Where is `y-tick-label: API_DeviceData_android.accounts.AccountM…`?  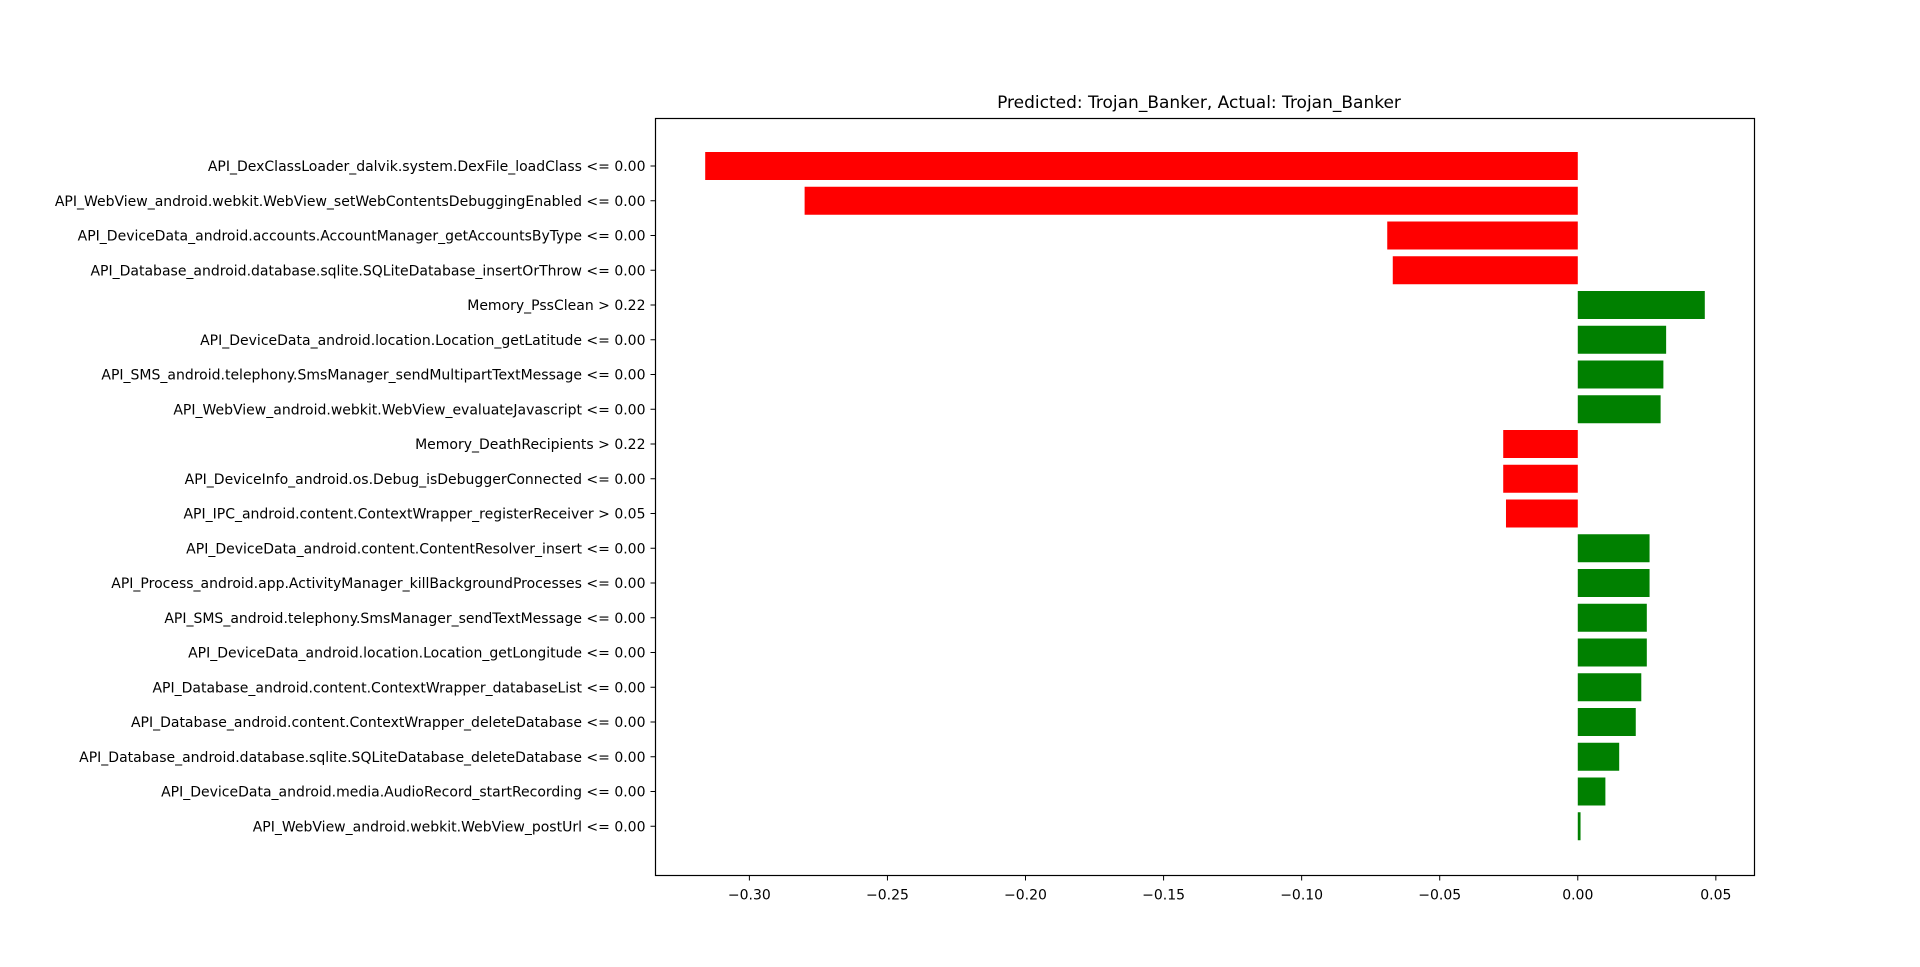 y-tick-label: API_DeviceData_android.accounts.AccountM… is located at coordinates (362, 237).